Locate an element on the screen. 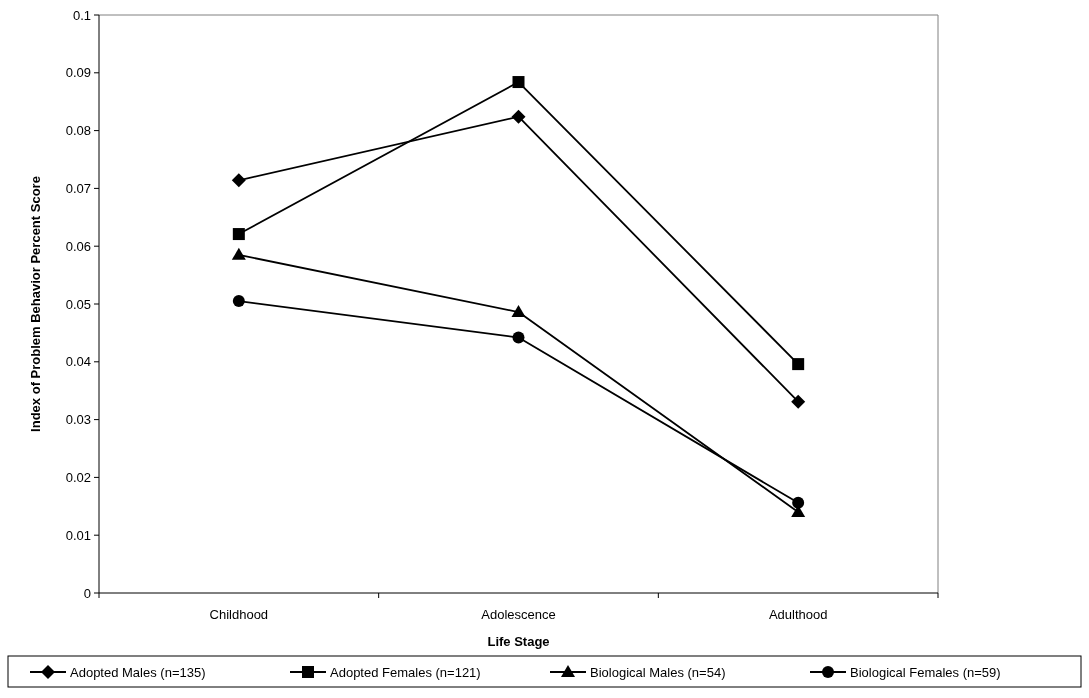 This screenshot has width=1089, height=698. y-tick-label: 0 is located at coordinates (87, 593).